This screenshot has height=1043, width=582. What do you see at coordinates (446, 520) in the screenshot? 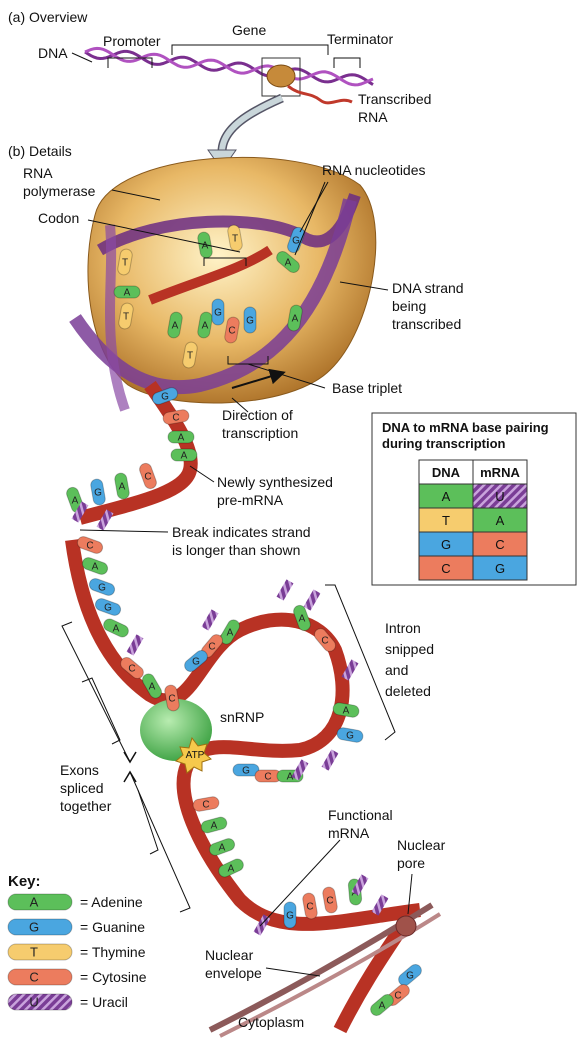
I see `table-cell-text: T` at bounding box center [446, 520].